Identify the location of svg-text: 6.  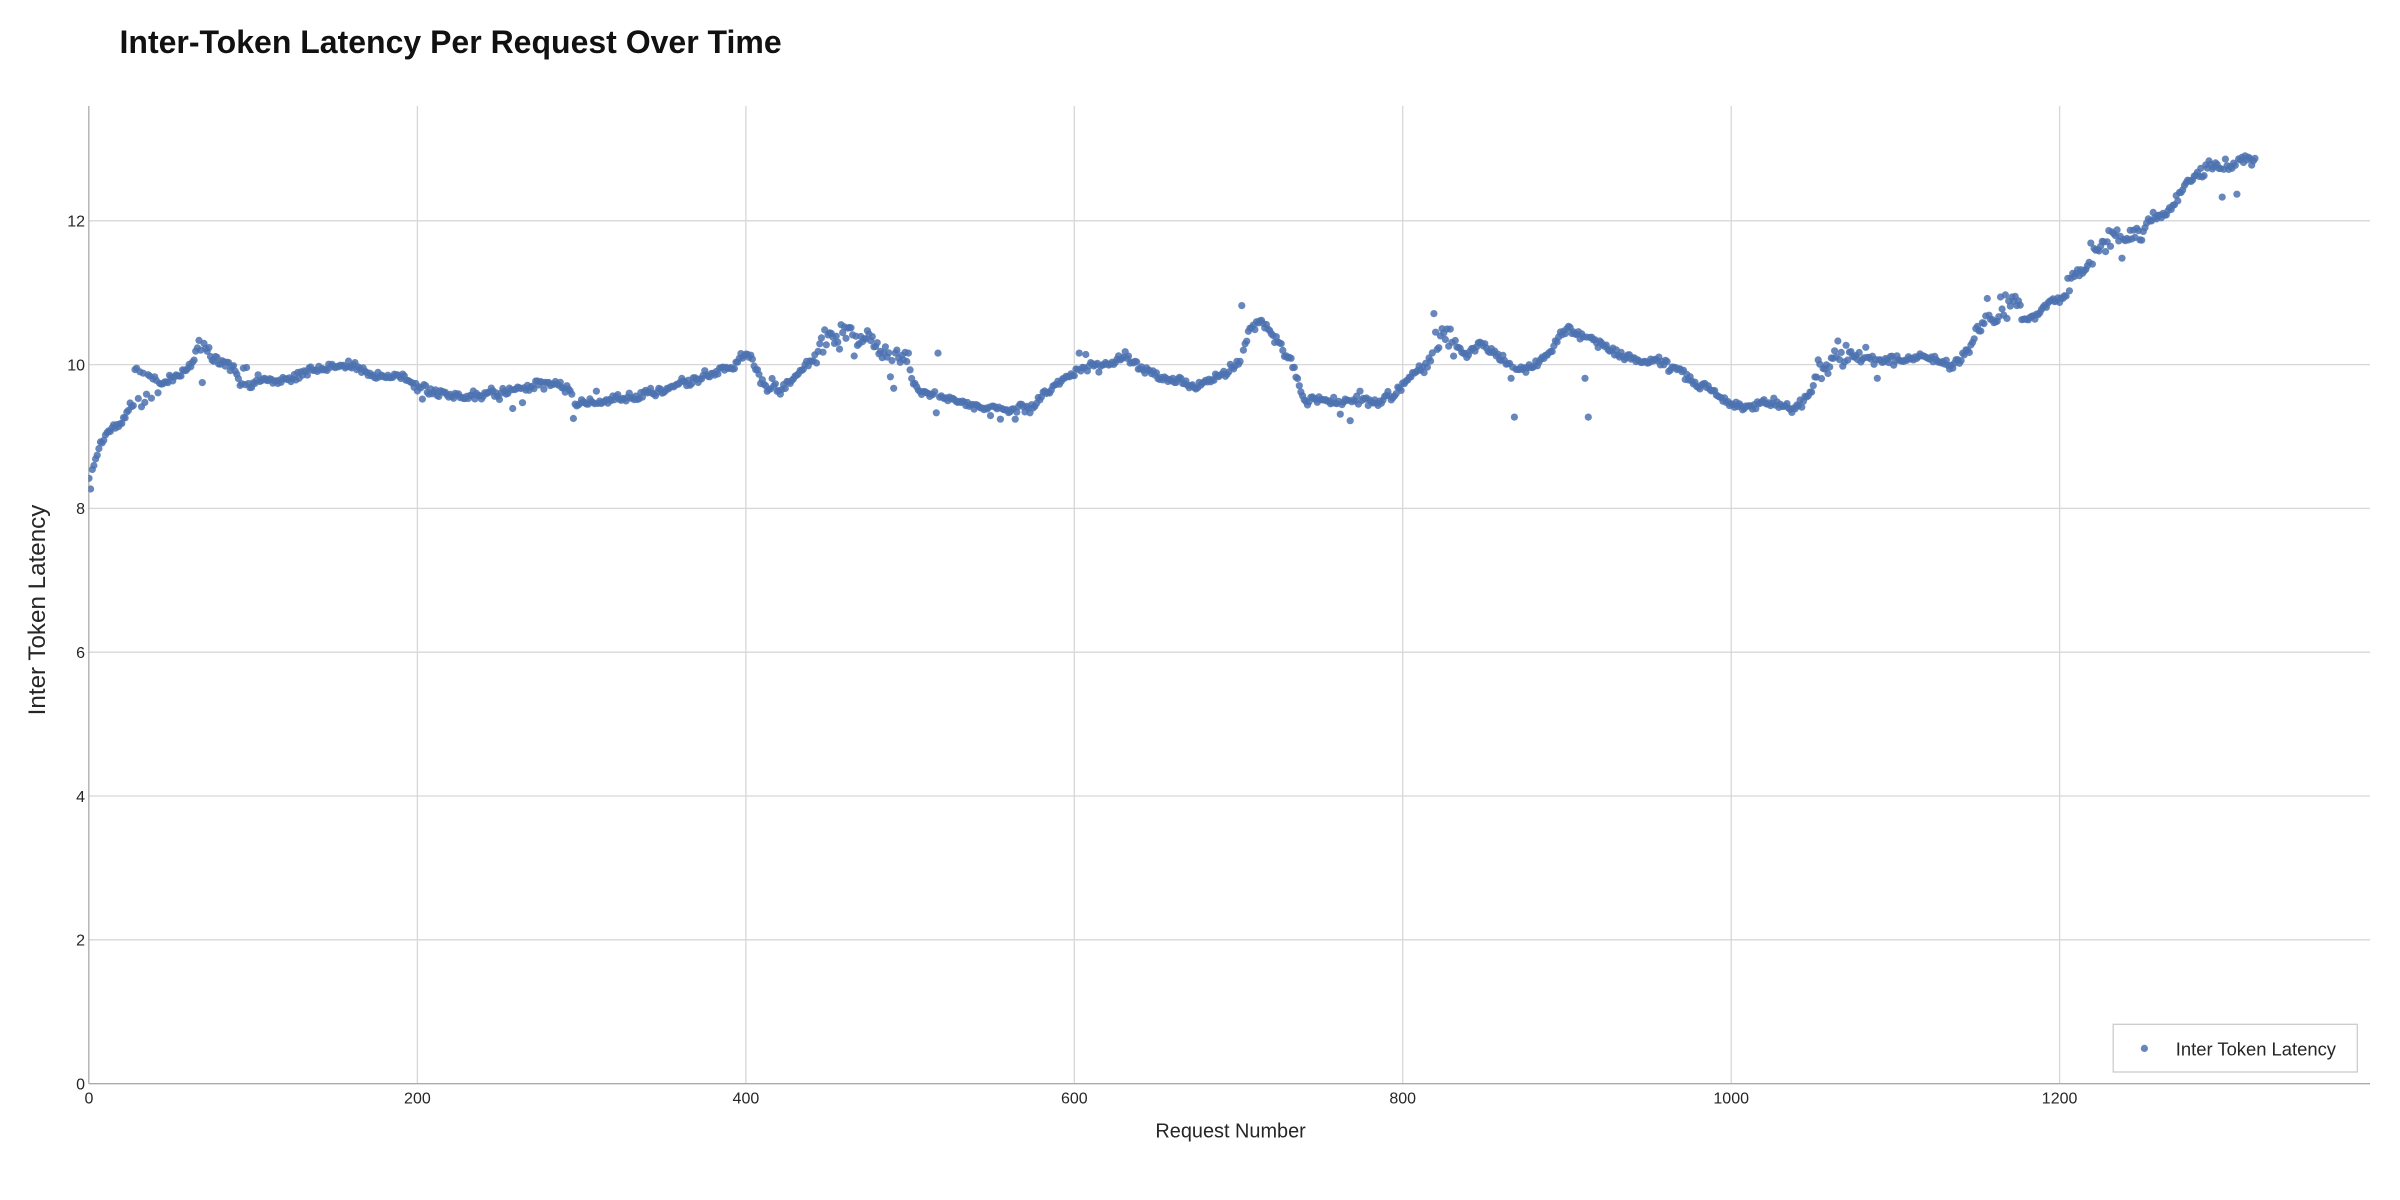
(80, 653).